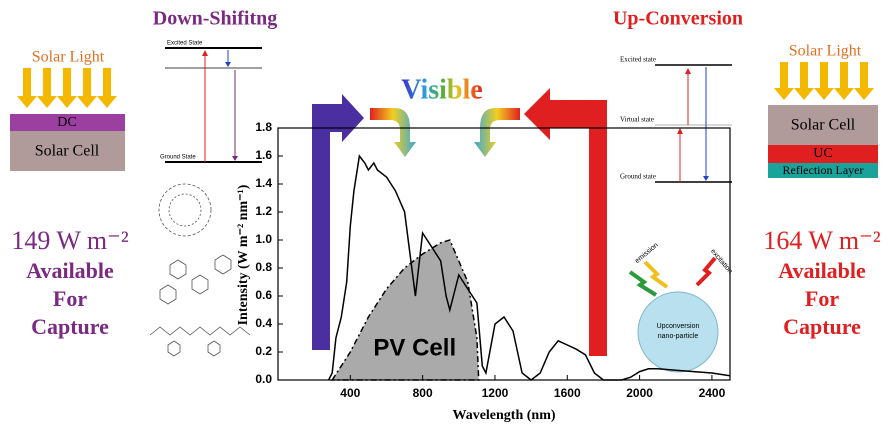 This screenshot has height=431, width=893. I want to click on power: 149 W m⁻², so click(70, 240).